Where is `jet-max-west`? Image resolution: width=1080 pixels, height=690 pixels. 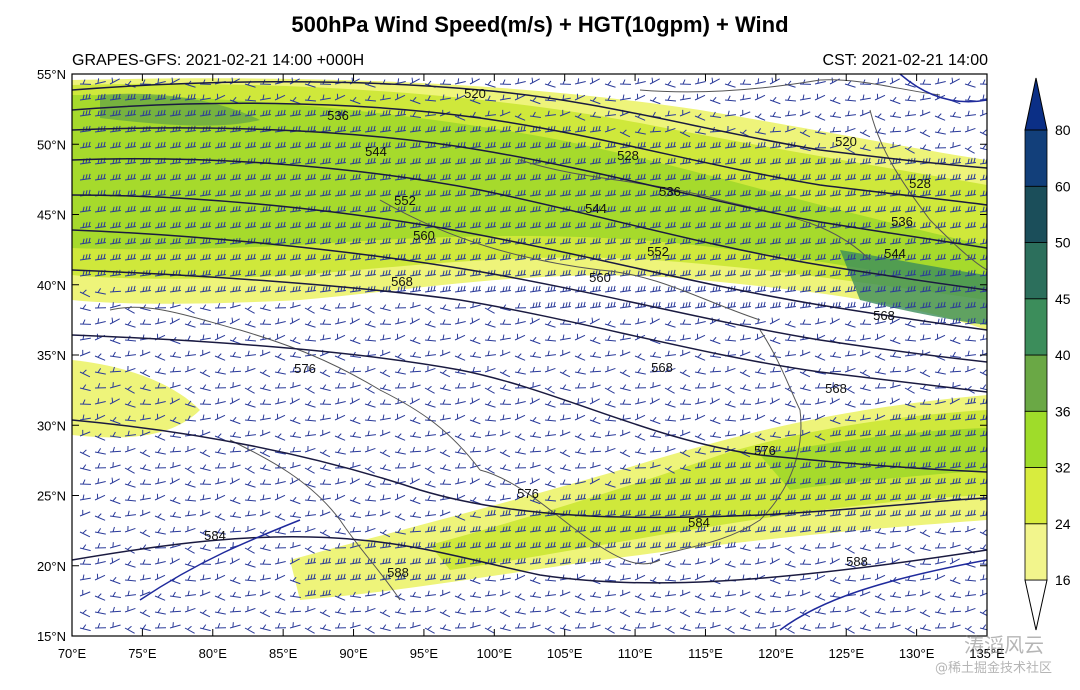
jet-max-west is located at coordinates (180, 109).